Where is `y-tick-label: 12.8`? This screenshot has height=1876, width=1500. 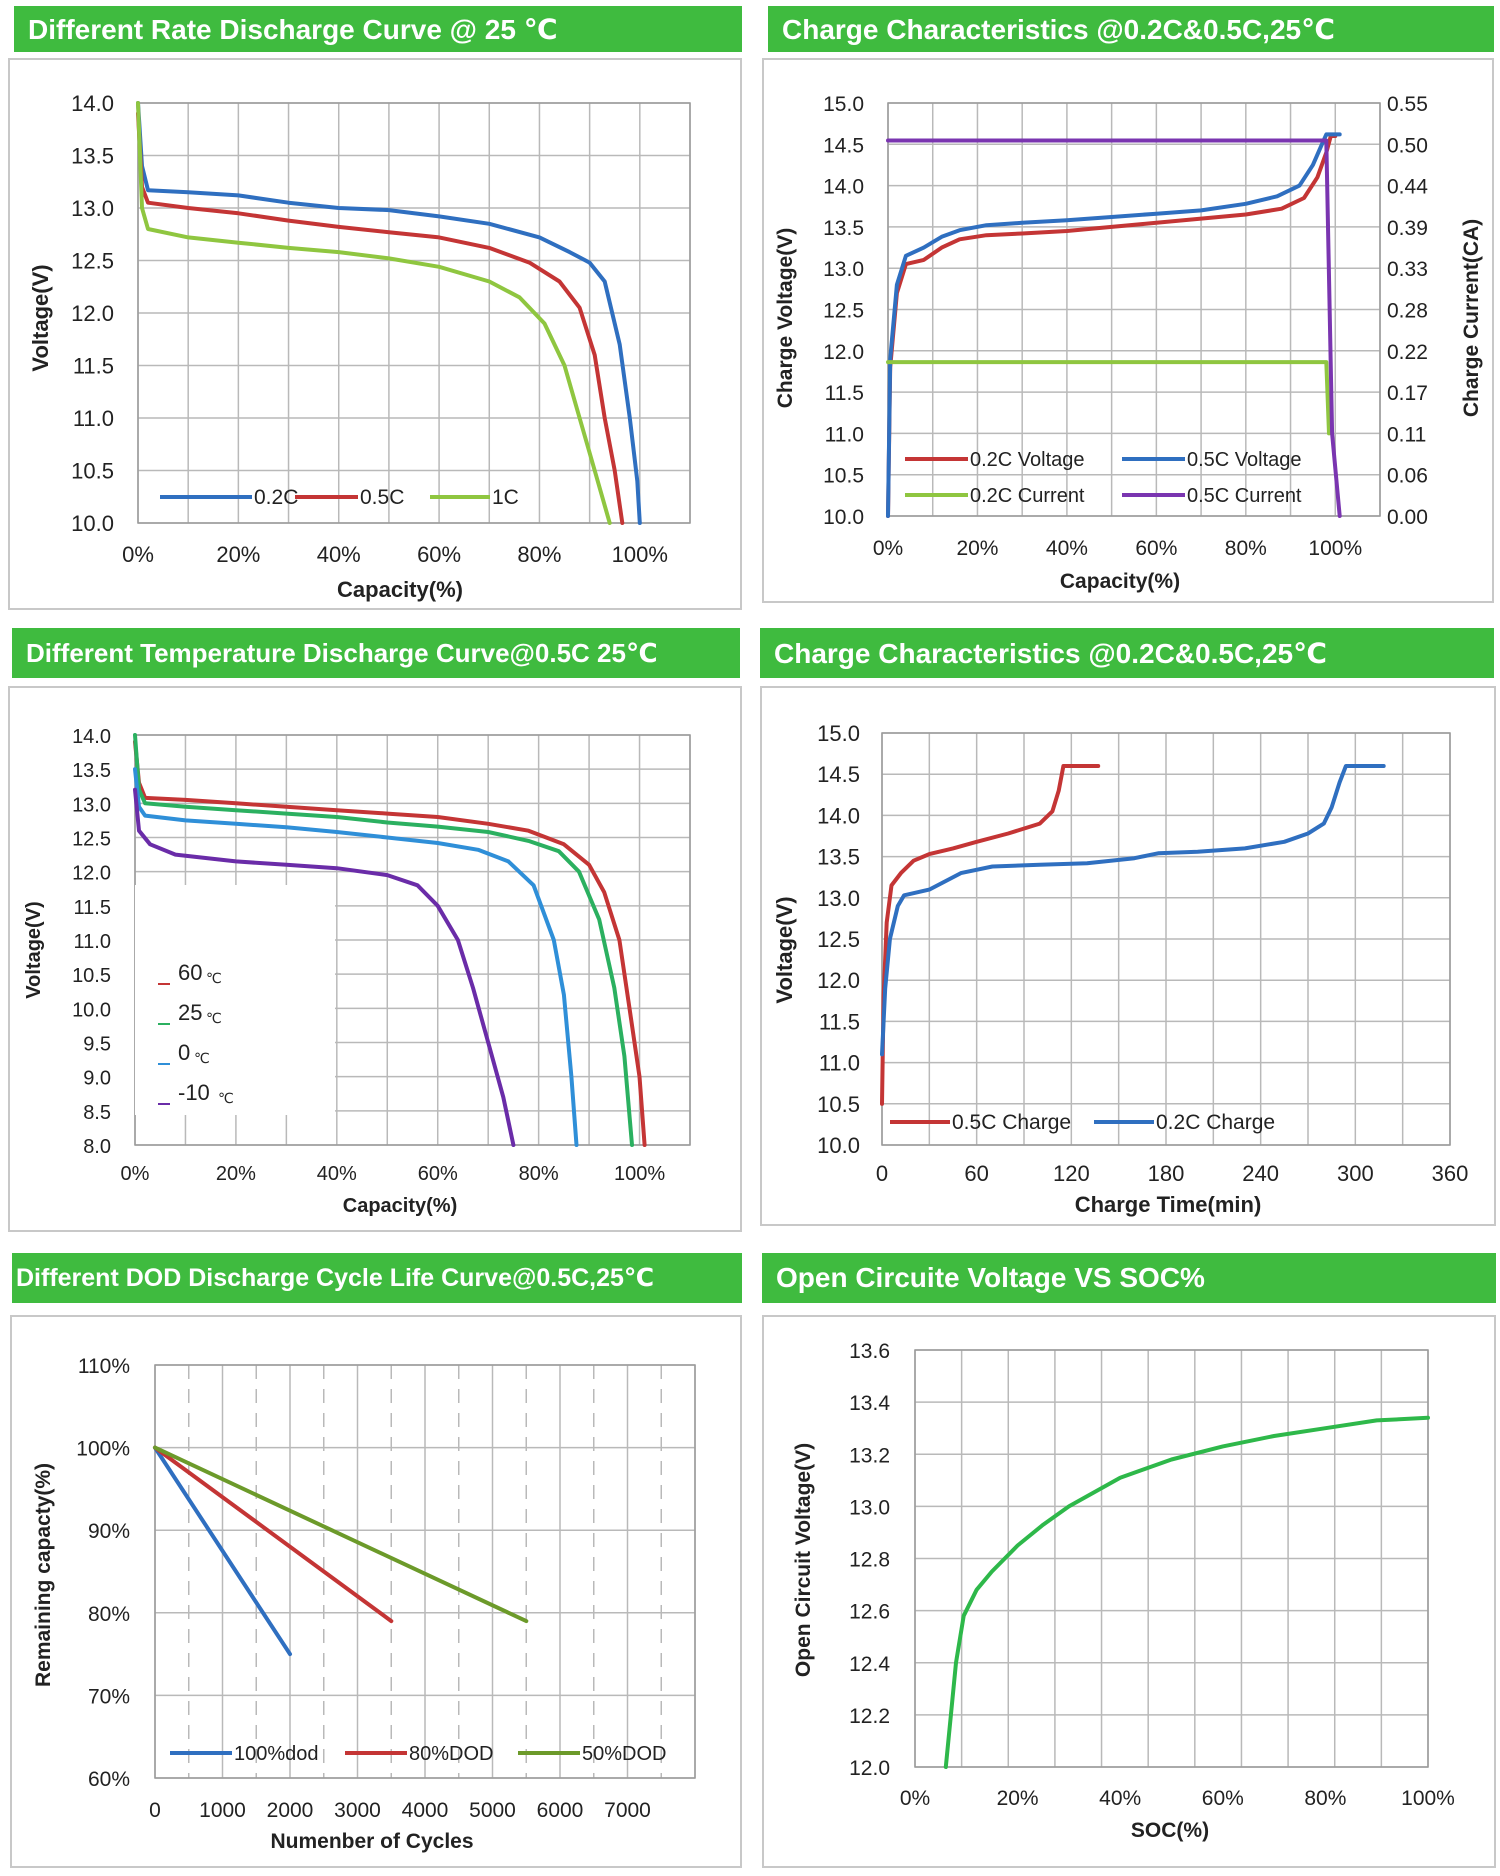
y-tick-label: 12.8 is located at coordinates (869, 1560).